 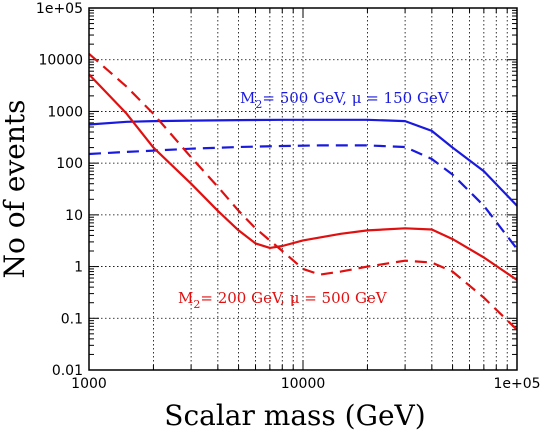 What do you see at coordinates (15, 189) in the screenshot?
I see `y-axis-label: No of events` at bounding box center [15, 189].